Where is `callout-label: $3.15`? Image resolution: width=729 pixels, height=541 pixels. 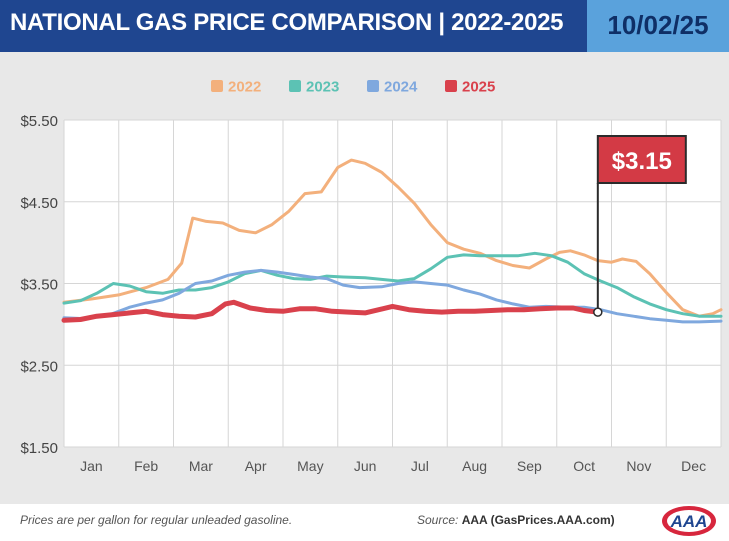 callout-label: $3.15 is located at coordinates (642, 161).